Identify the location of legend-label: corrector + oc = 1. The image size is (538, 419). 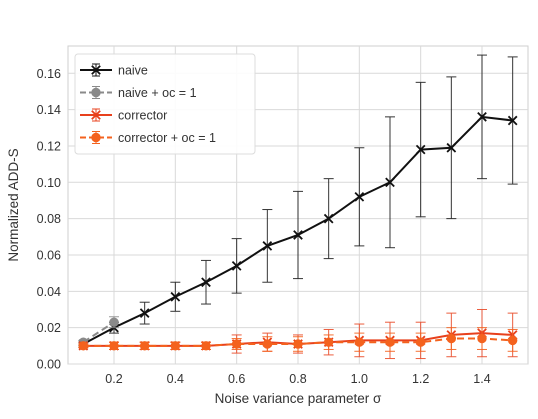
(167, 138).